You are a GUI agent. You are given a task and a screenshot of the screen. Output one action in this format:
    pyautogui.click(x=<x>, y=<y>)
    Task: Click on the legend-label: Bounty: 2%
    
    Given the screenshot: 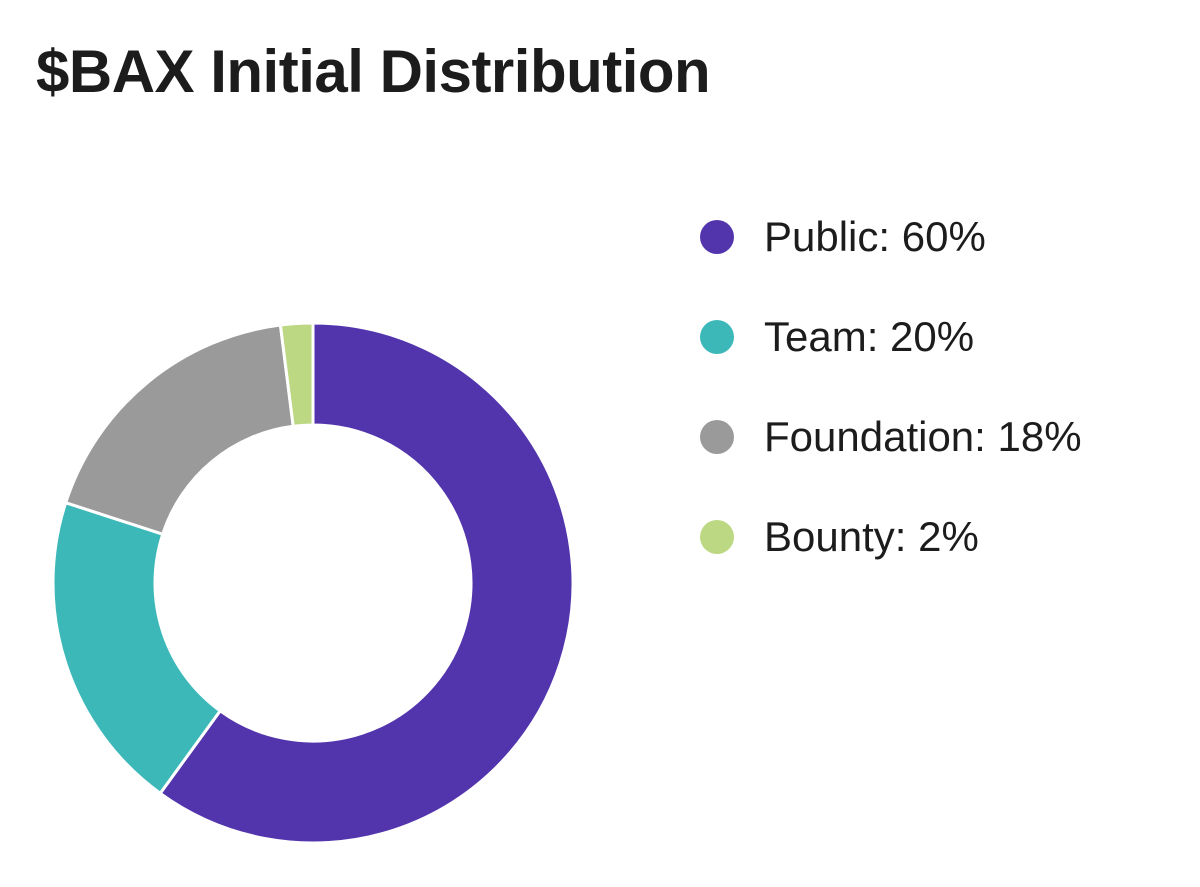 What is the action you would take?
    pyautogui.click(x=871, y=536)
    